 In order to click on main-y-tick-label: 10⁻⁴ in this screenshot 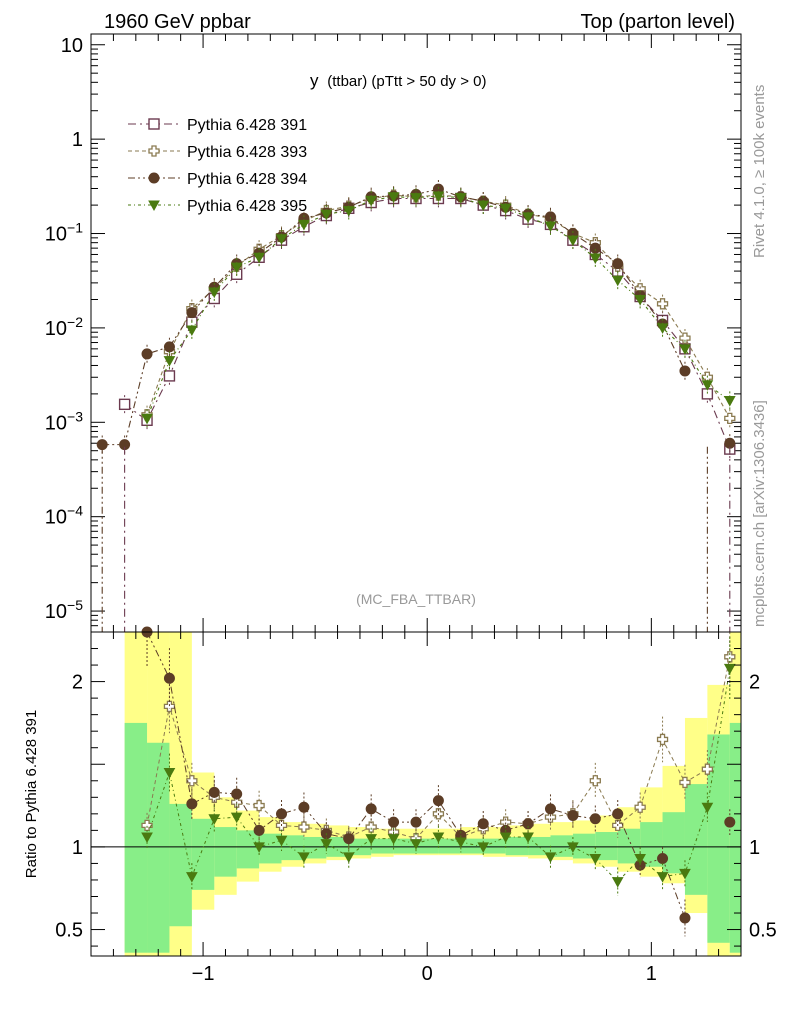, I will do `click(64, 516)`.